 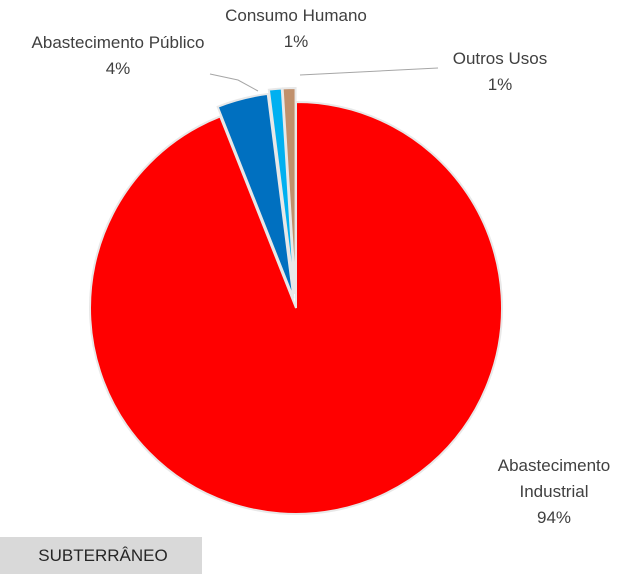 I want to click on slice-data-label: Consumo Humano 1%, so click(x=296, y=28).